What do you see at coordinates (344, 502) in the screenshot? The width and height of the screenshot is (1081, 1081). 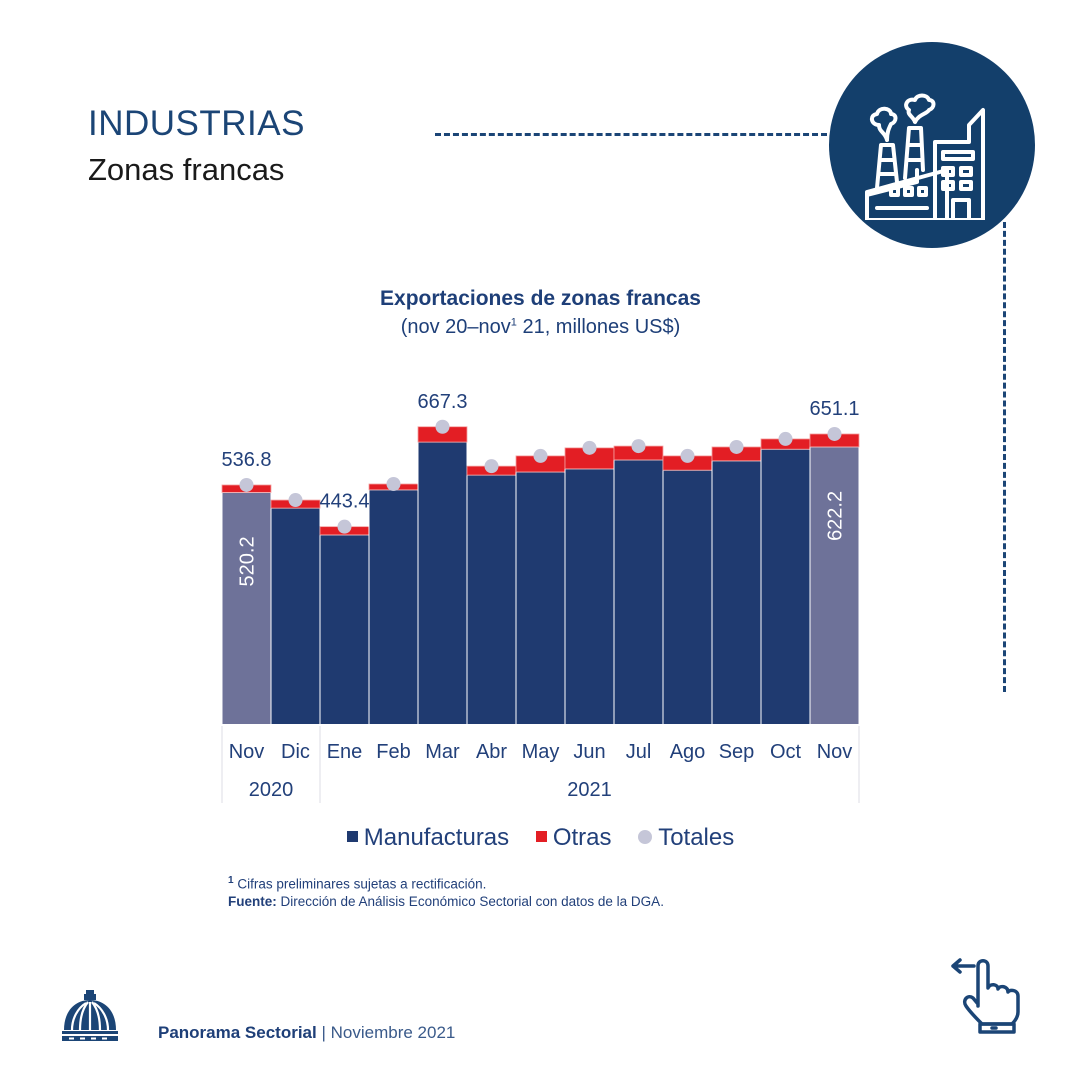 I see `total-label: 443.4` at bounding box center [344, 502].